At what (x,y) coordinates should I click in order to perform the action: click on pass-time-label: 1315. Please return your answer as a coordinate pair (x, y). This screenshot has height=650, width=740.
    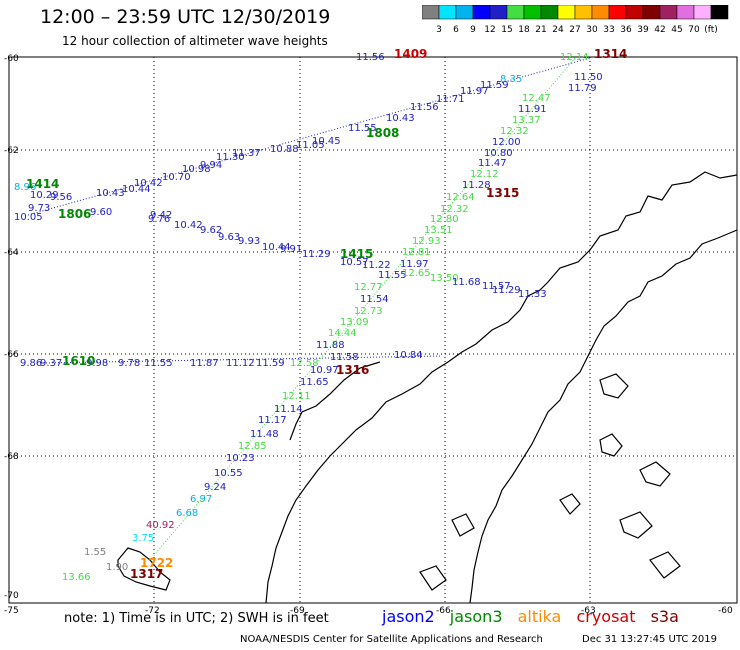
    Looking at the image, I should click on (502, 193).